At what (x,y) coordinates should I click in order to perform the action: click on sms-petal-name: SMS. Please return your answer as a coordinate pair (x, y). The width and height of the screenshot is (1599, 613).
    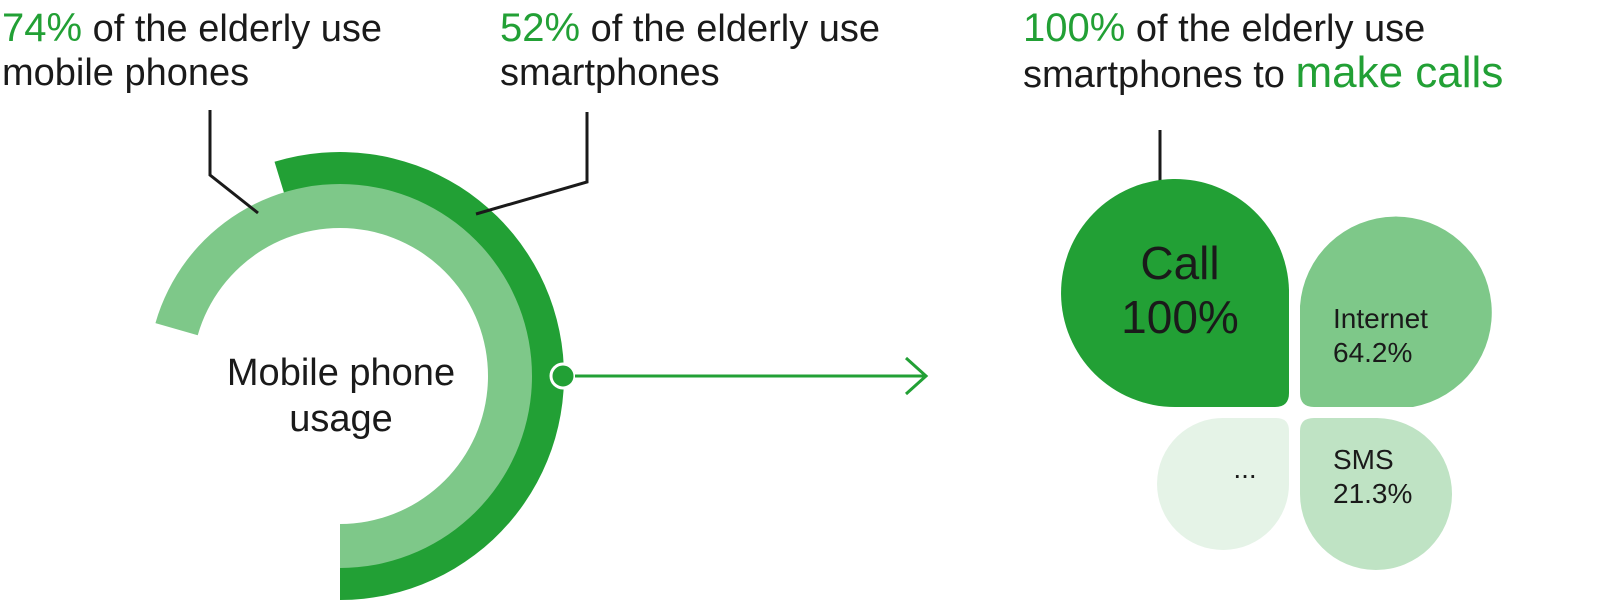
    Looking at the image, I should click on (1363, 459).